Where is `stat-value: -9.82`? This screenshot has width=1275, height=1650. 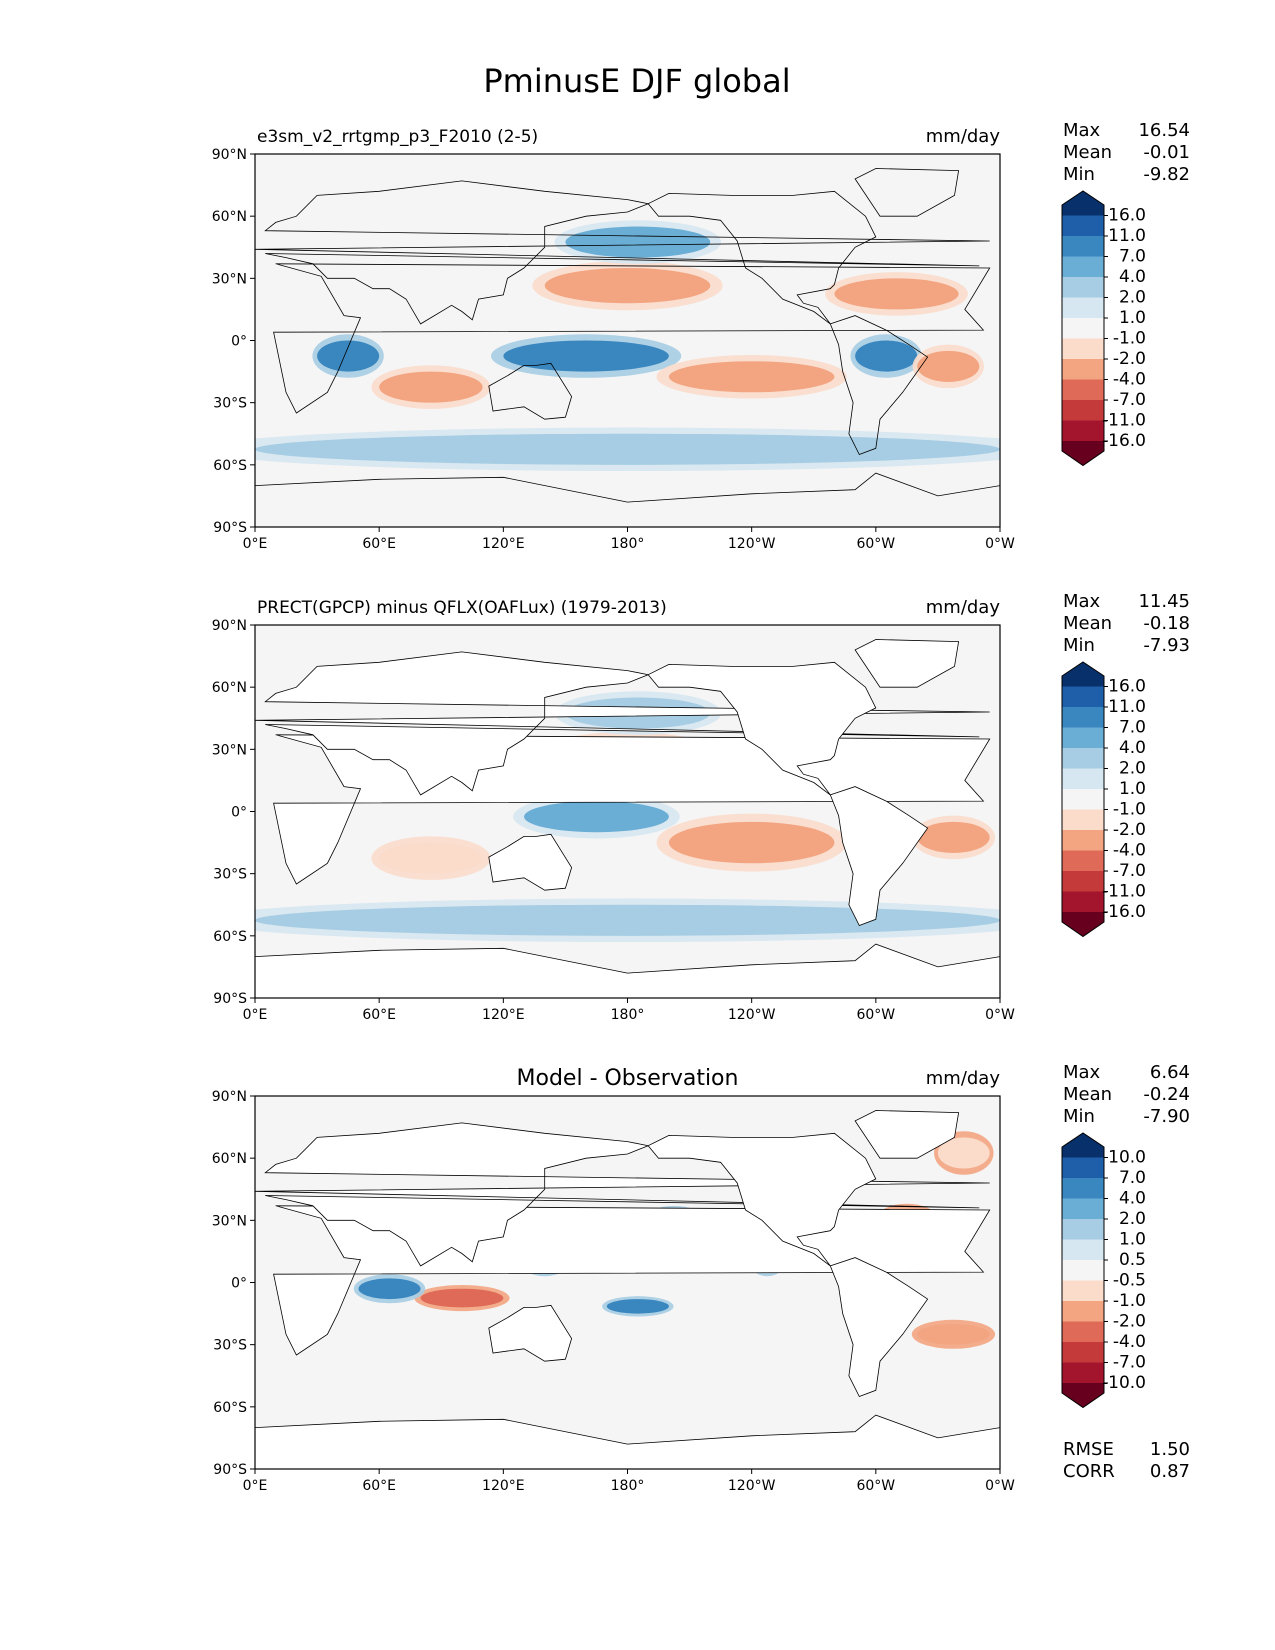 stat-value: -9.82 is located at coordinates (1166, 174).